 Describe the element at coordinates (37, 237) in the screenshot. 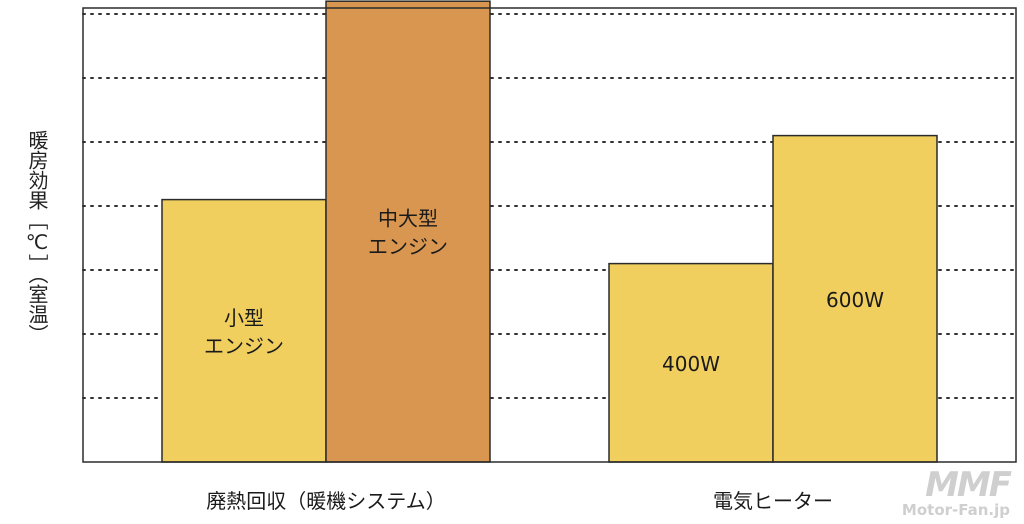

I see `y-axis-label: 暖房効果［℃］（室温）` at that location.